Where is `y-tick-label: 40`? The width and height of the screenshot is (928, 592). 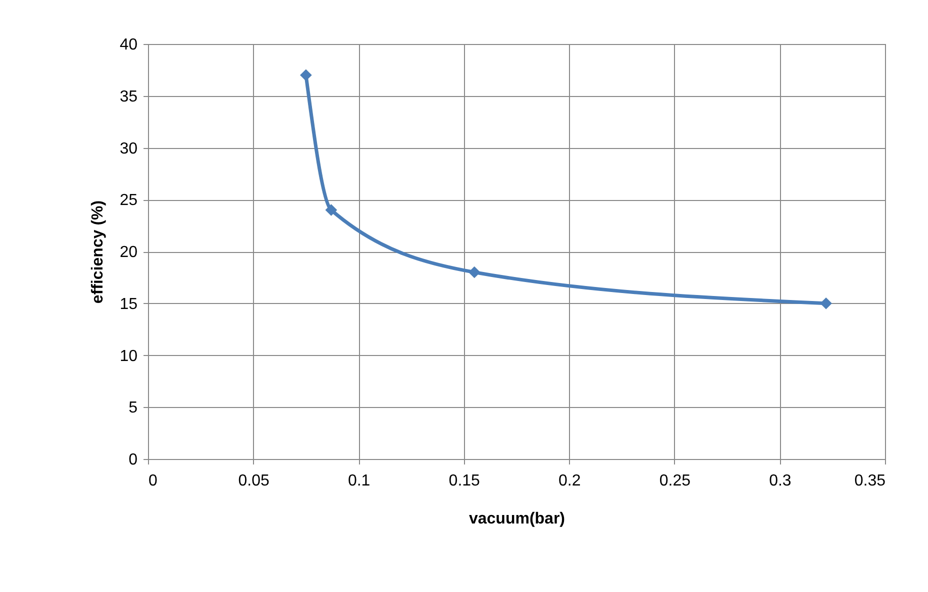
y-tick-label: 40 is located at coordinates (129, 45).